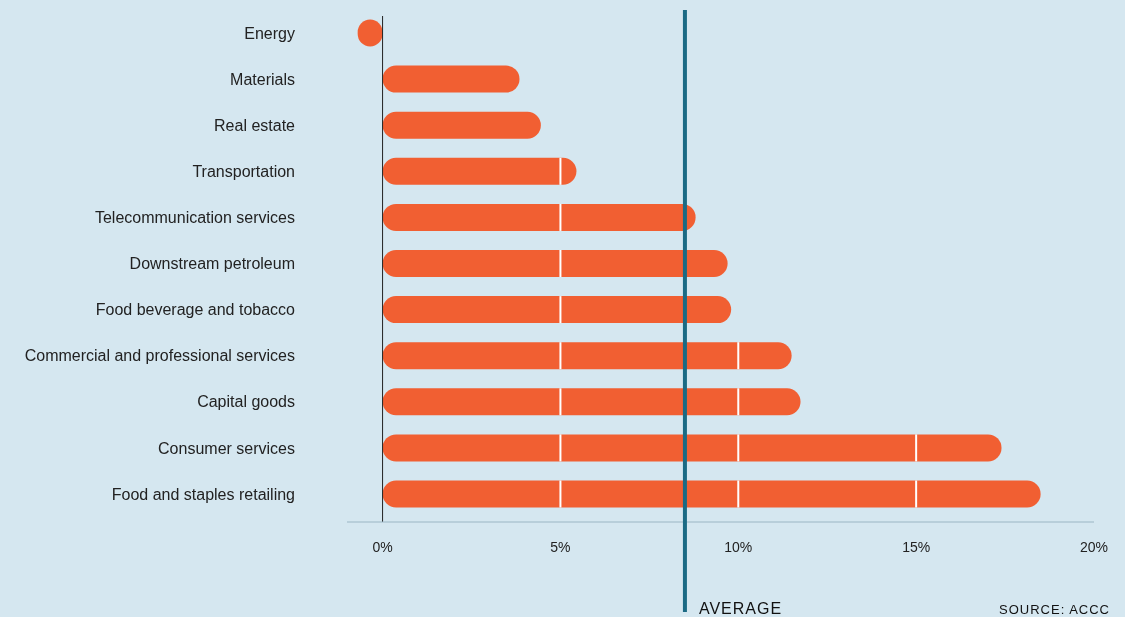 This screenshot has width=1125, height=617. What do you see at coordinates (916, 547) in the screenshot?
I see `x-tick-label: 15%` at bounding box center [916, 547].